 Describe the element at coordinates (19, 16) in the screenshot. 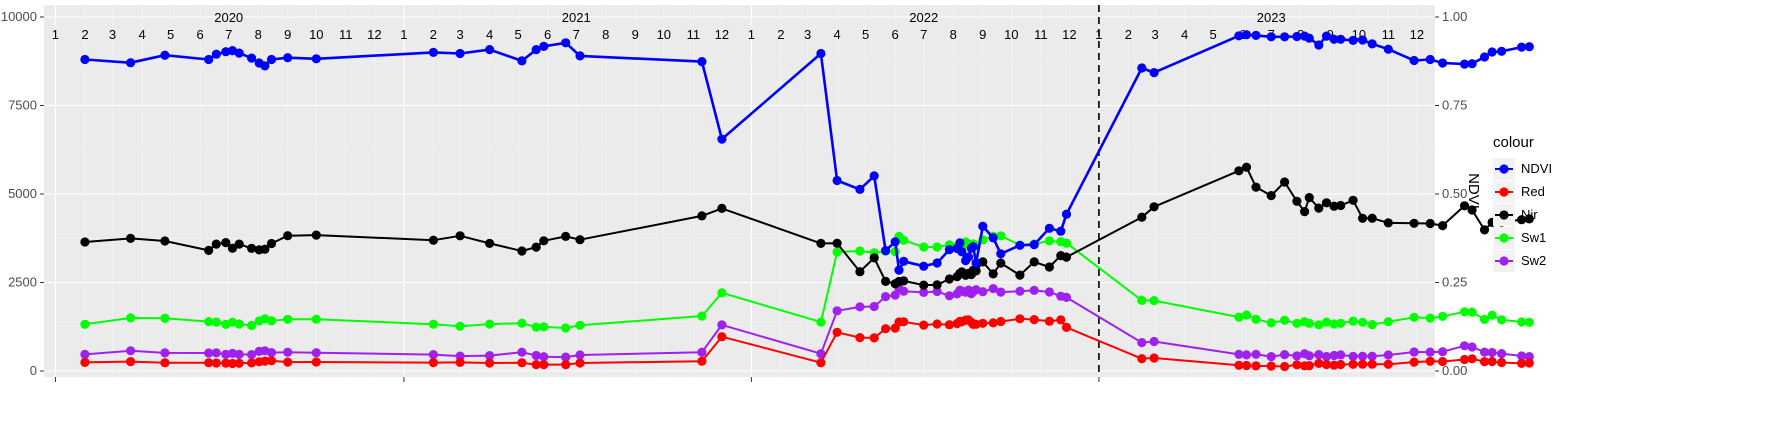

I see `left-axis-tick-label: 10000` at that location.